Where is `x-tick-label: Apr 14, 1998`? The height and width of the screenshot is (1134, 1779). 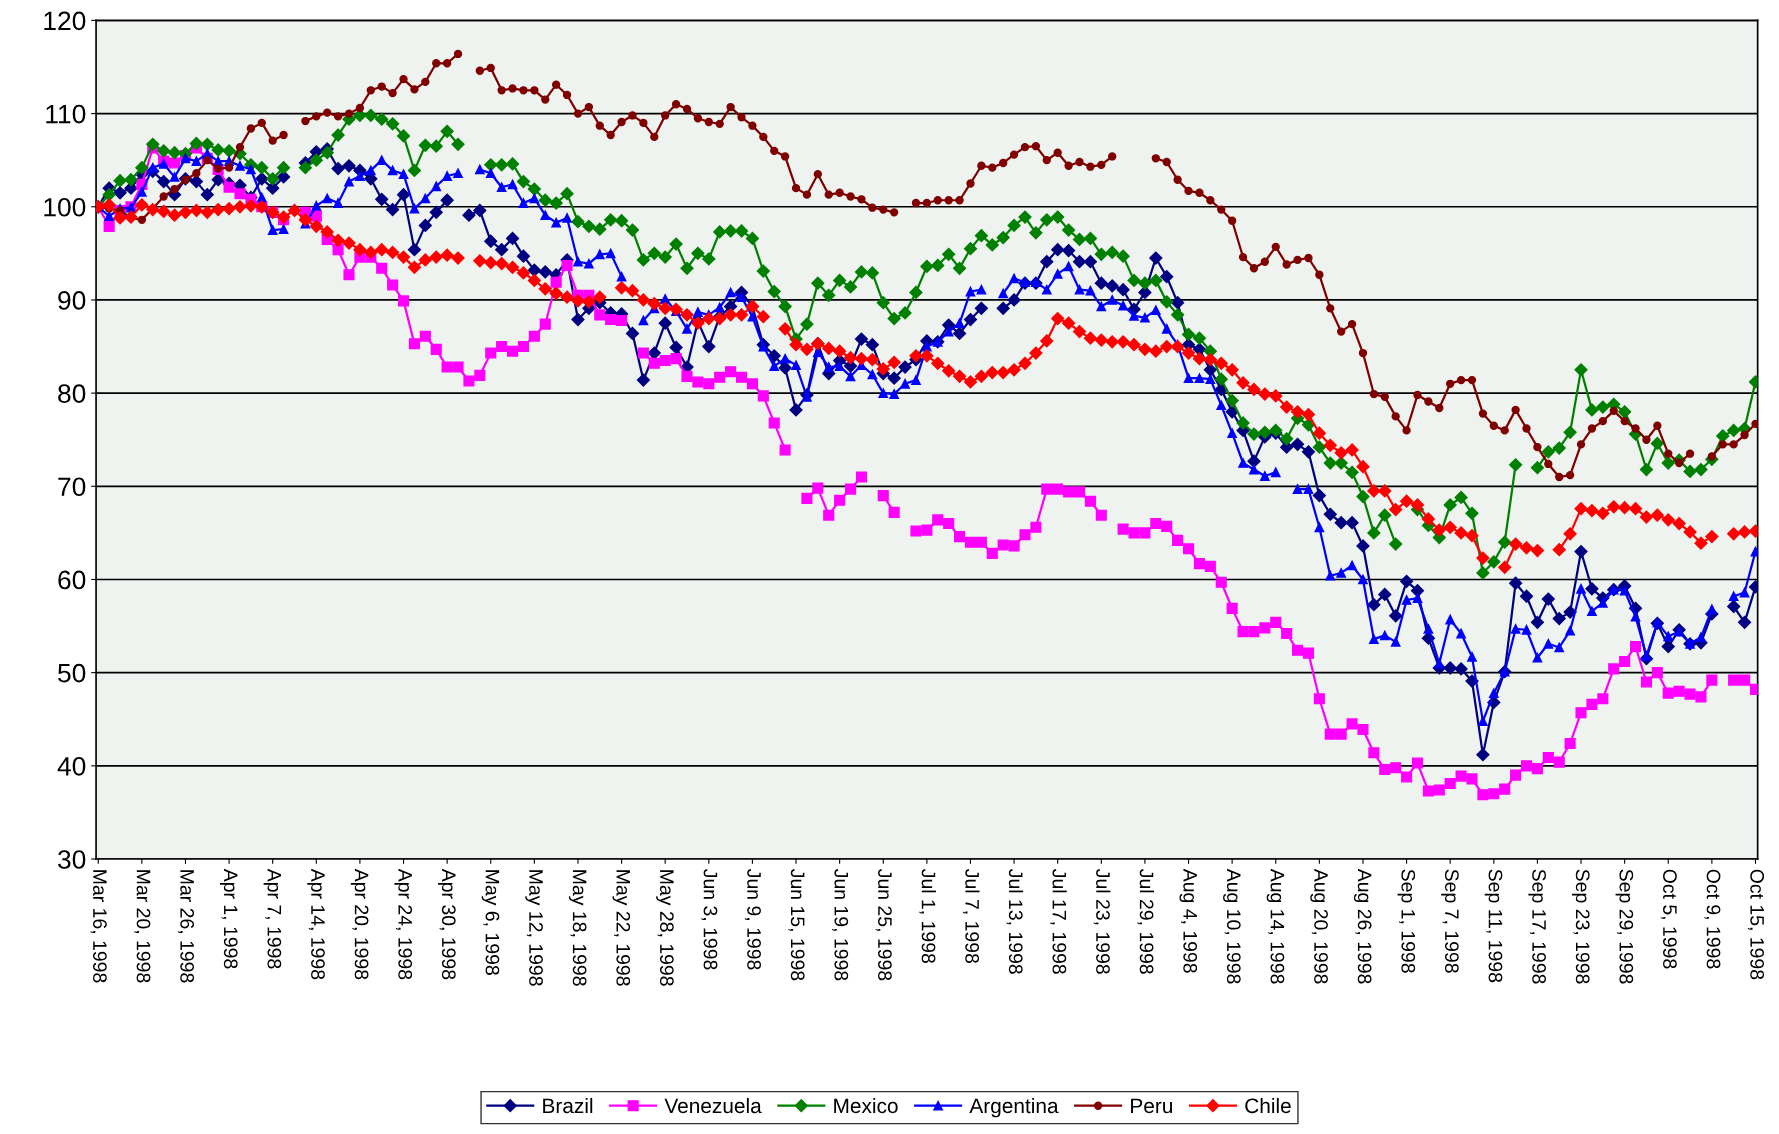
x-tick-label: Apr 14, 1998 is located at coordinates (316, 924).